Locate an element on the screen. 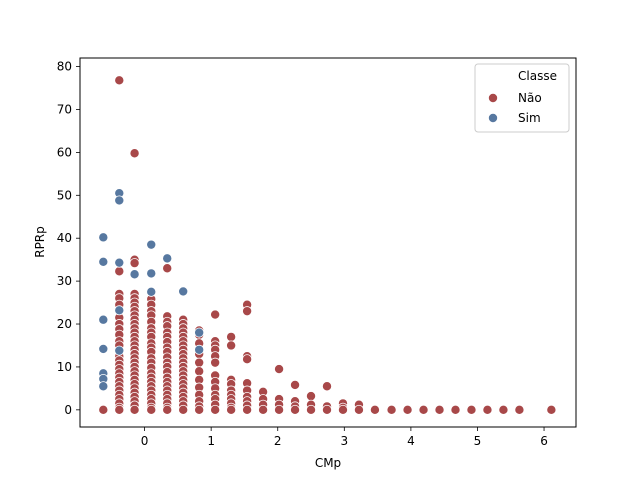 Image resolution: width=640 pixels, height=484 pixels. y-tick-label: 80 is located at coordinates (64, 67).